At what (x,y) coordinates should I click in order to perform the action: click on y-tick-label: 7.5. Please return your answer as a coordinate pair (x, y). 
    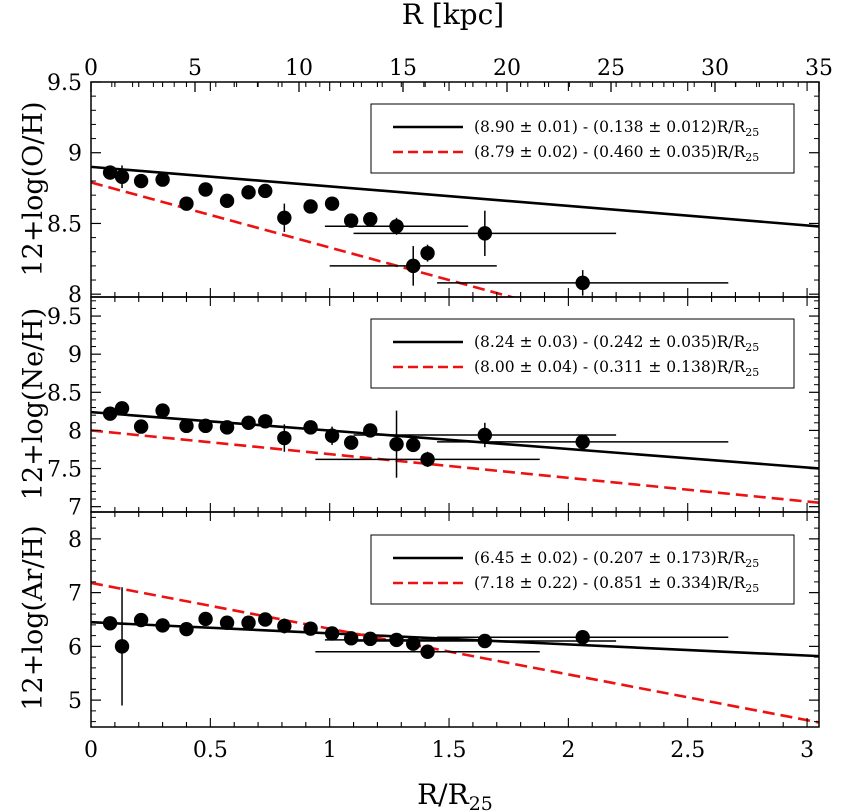
    Looking at the image, I should click on (64, 470).